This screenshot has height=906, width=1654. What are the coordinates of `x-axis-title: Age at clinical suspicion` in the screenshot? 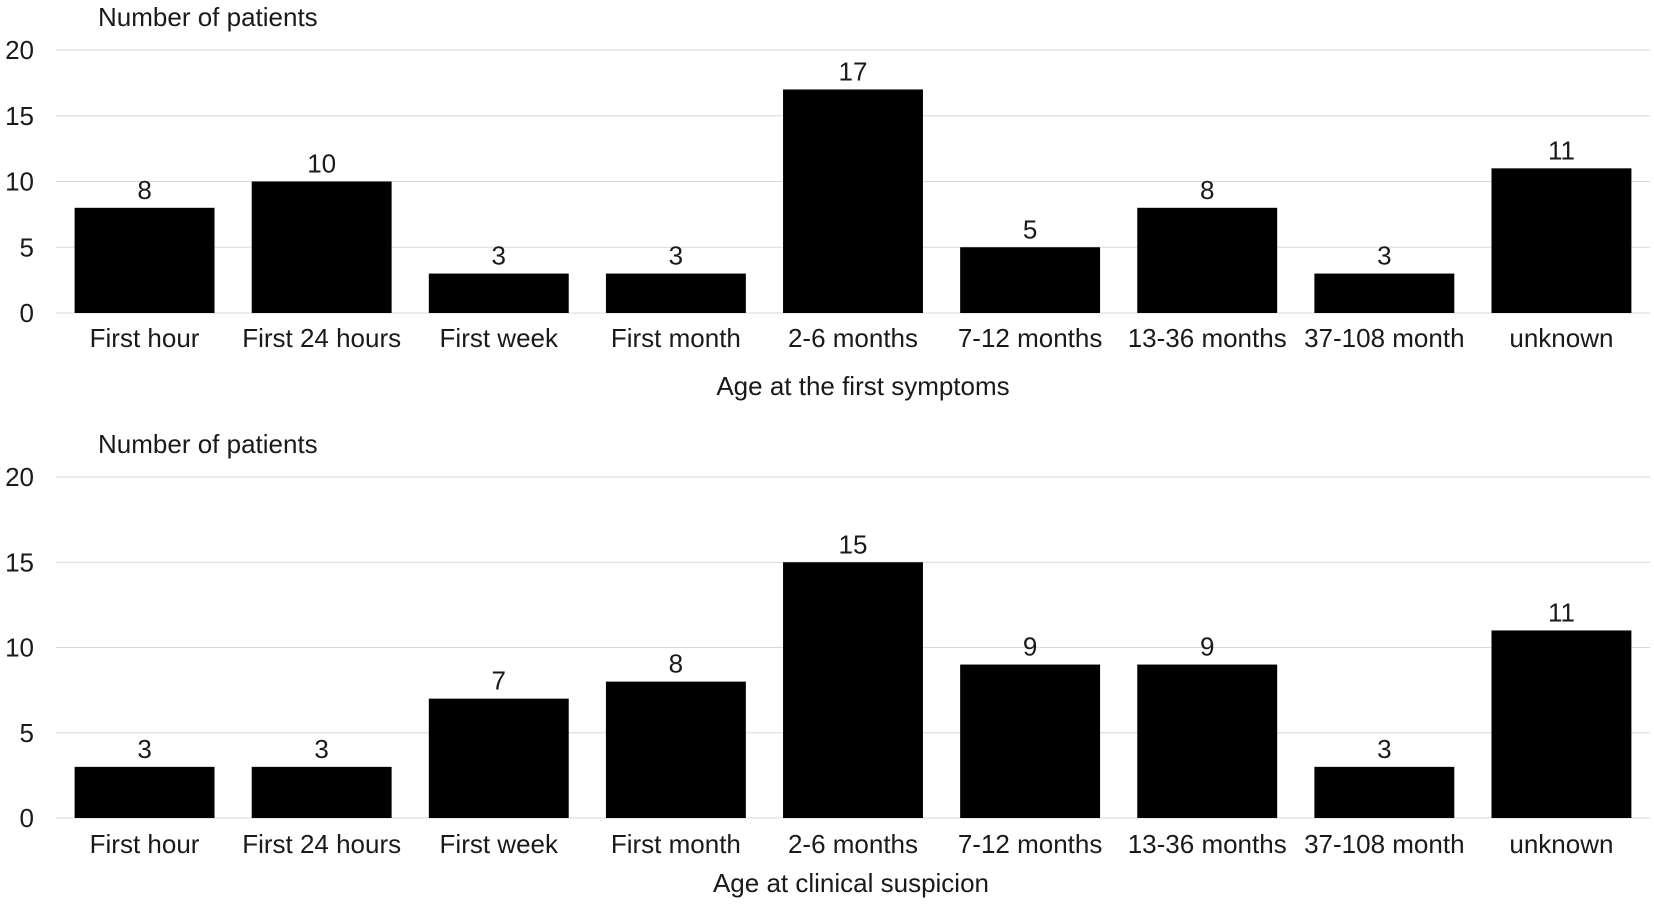 It's located at (851, 883).